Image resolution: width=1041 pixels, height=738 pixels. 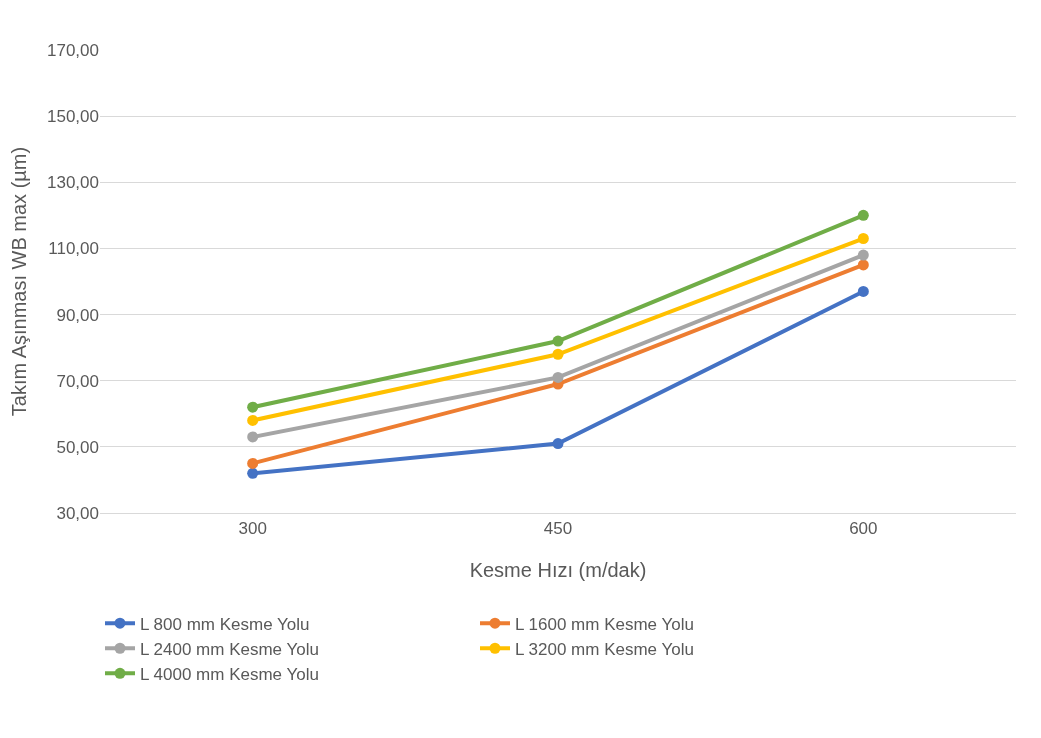 What do you see at coordinates (18, 281) in the screenshot?
I see `y-axis-title: Takım Aşınması WB max (µm)` at bounding box center [18, 281].